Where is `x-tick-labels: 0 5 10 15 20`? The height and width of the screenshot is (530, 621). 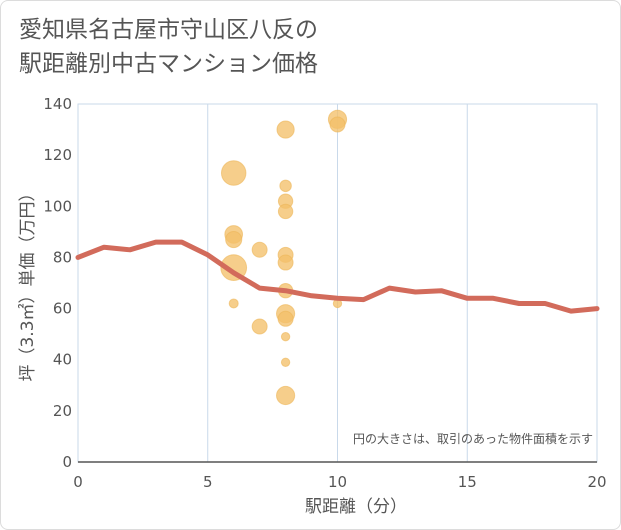
x-tick-labels: 0 5 10 15 20 is located at coordinates (339, 482).